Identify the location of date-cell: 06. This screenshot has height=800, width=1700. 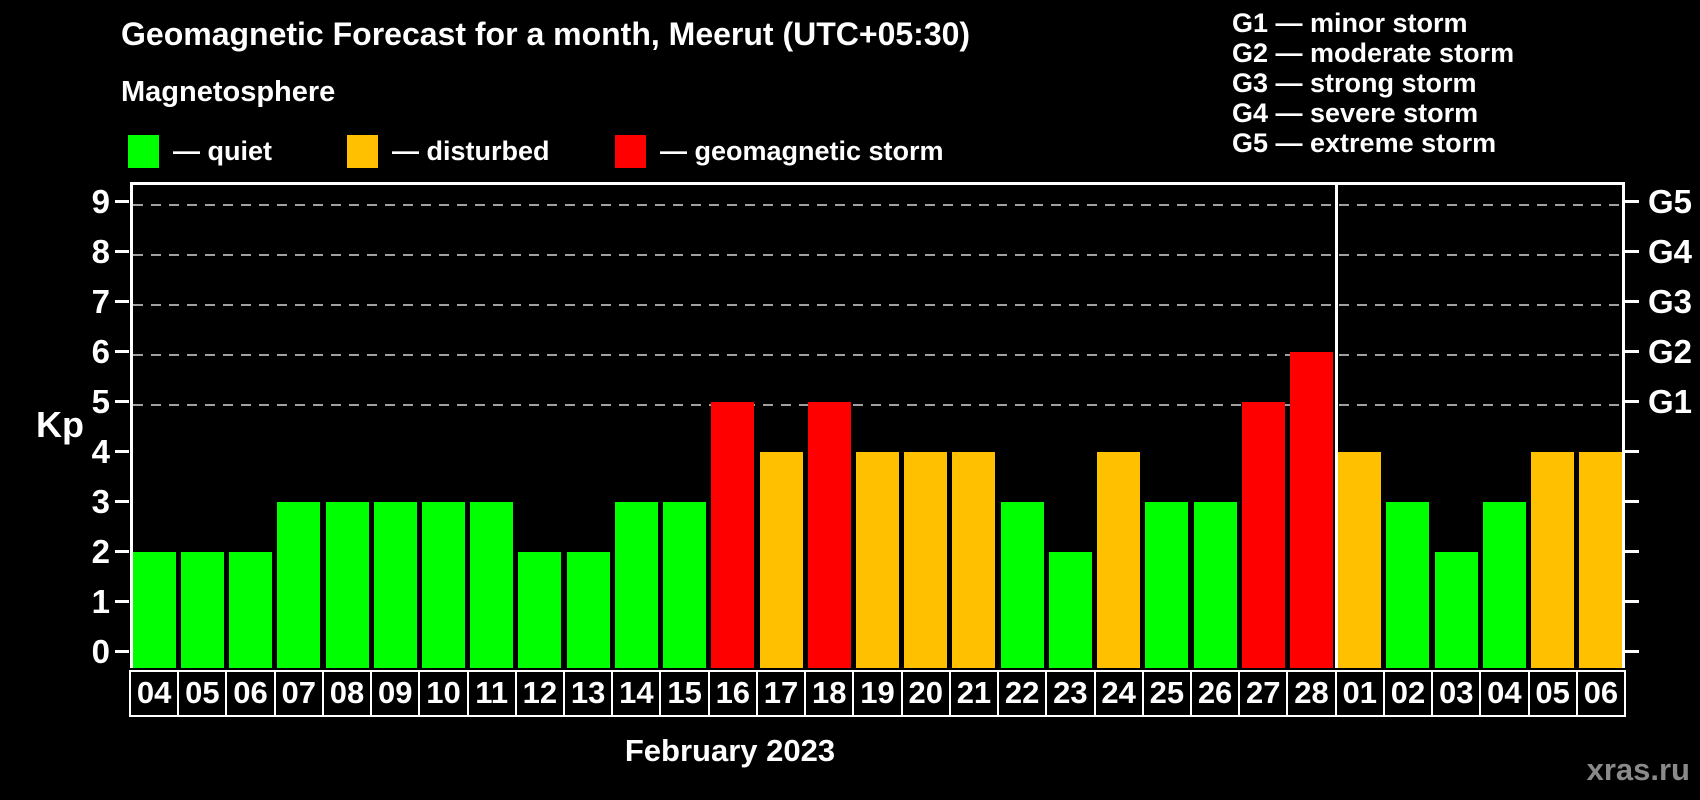
(250, 693).